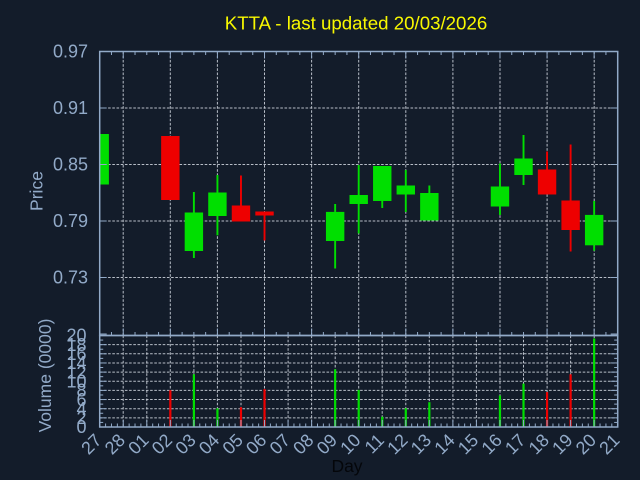 This screenshot has width=640, height=480. What do you see at coordinates (81, 409) in the screenshot?
I see `svg-text: 4` at bounding box center [81, 409].